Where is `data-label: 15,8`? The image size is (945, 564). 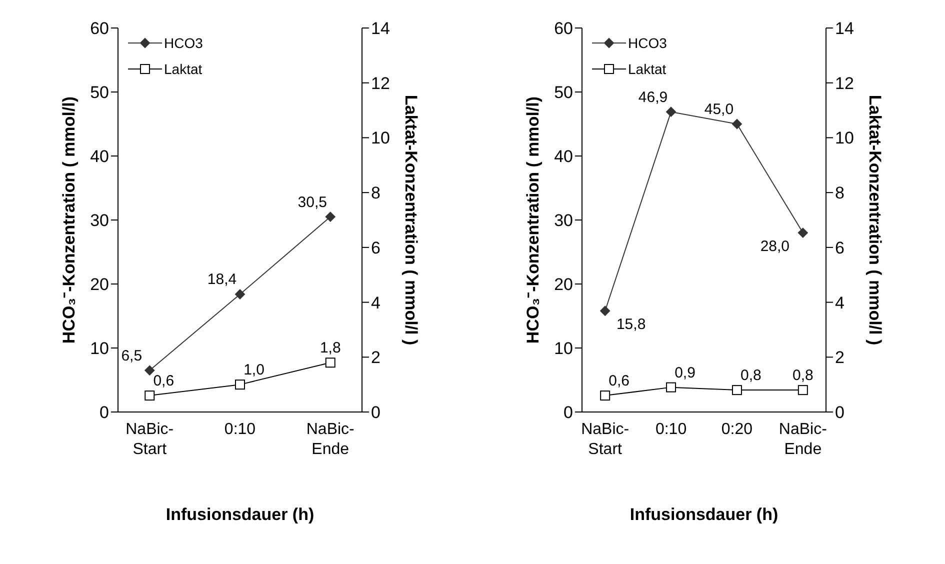
data-label: 15,8 is located at coordinates (631, 324).